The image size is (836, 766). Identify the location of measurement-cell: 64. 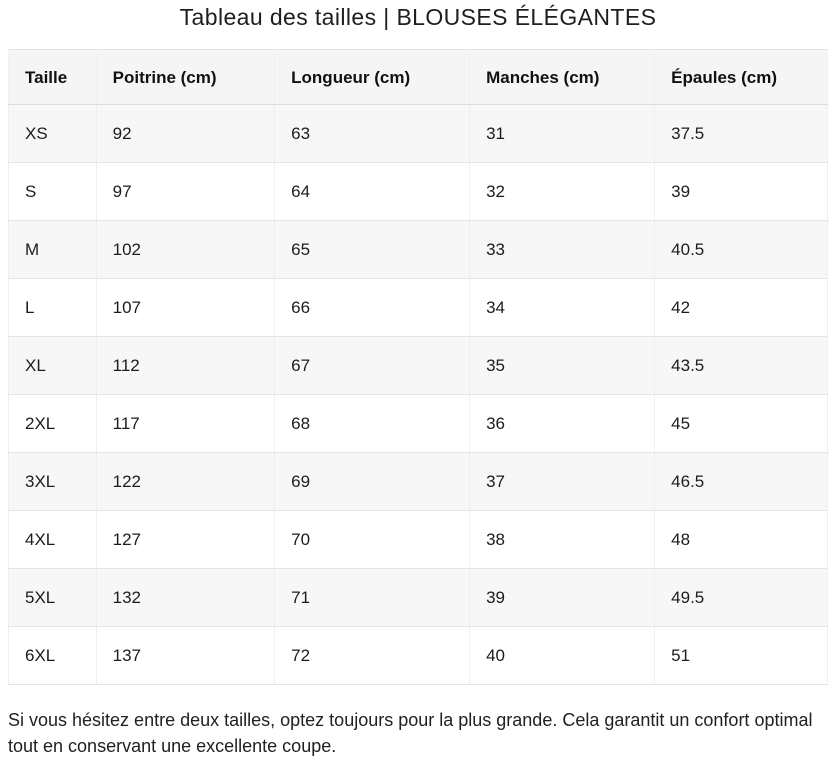
(372, 191).